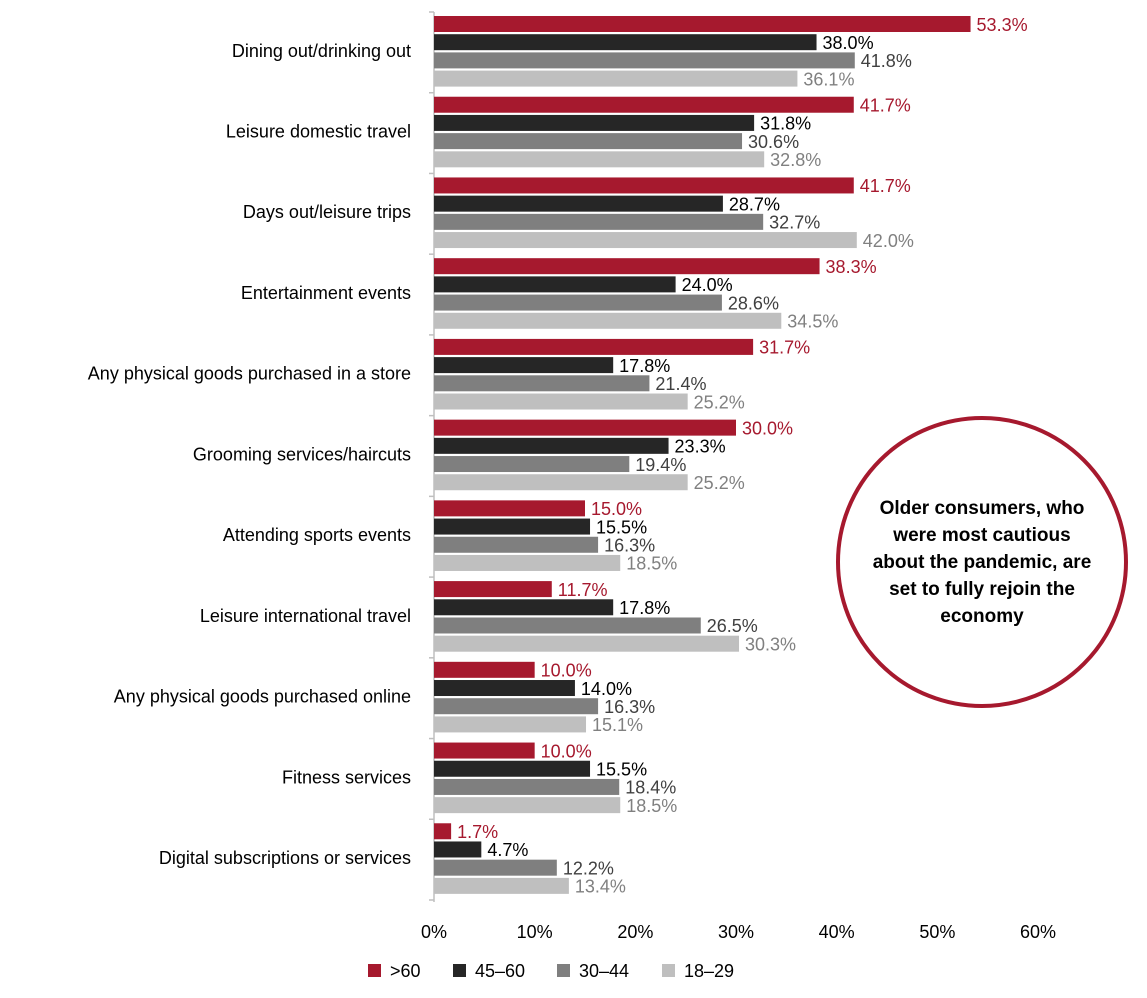 The width and height of the screenshot is (1147, 998). I want to click on legend-label: 30–44, so click(604, 971).